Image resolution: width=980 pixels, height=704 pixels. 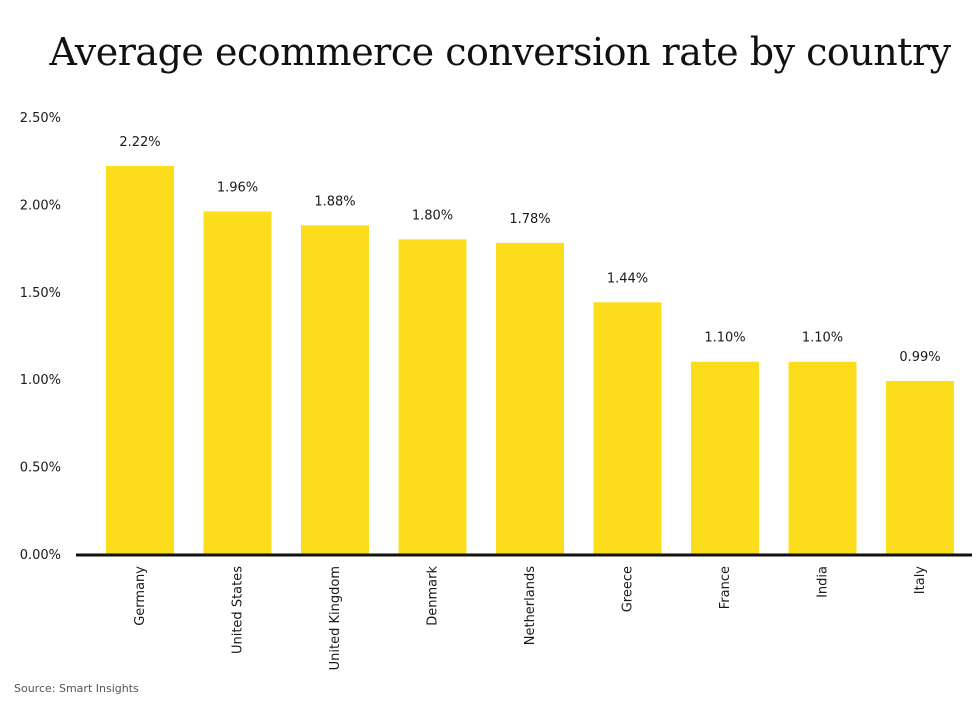 What do you see at coordinates (432, 215) in the screenshot?
I see `value-label: 1.80%` at bounding box center [432, 215].